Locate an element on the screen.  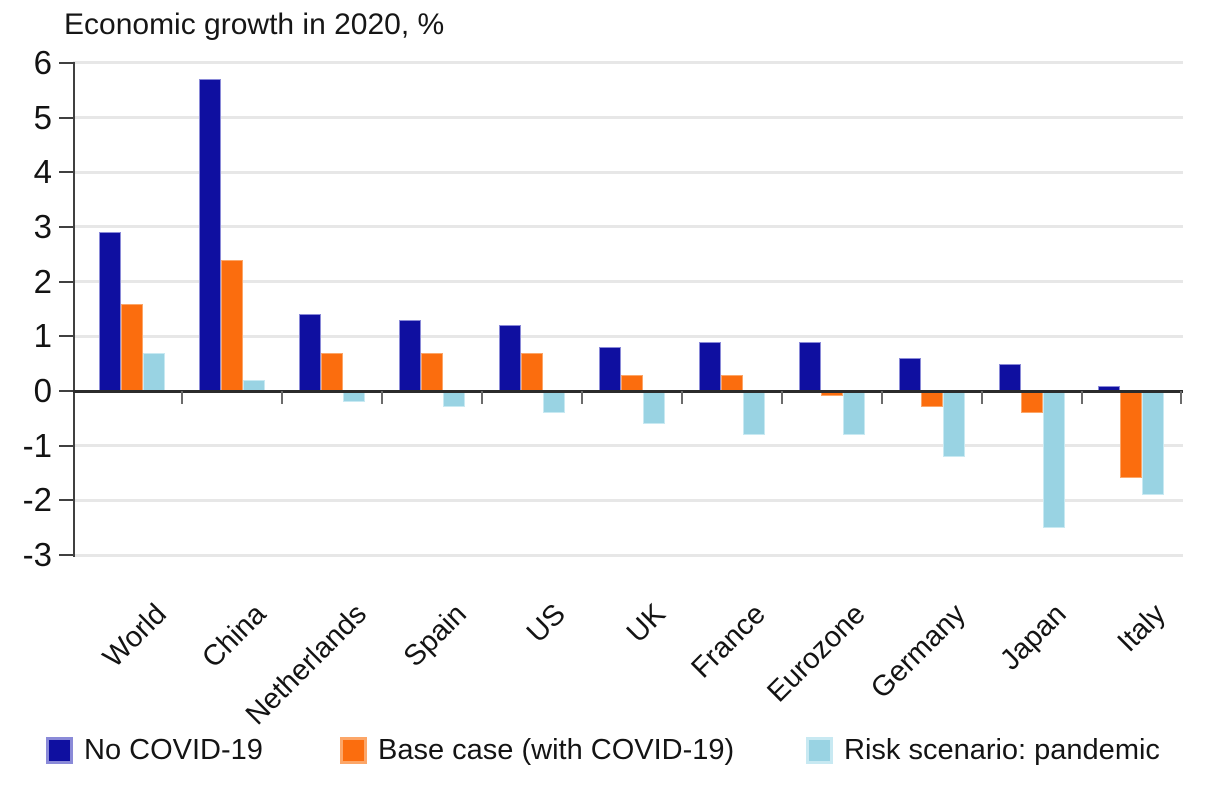
bar-risk-scenario-pandemic-spain is located at coordinates (453, 399).